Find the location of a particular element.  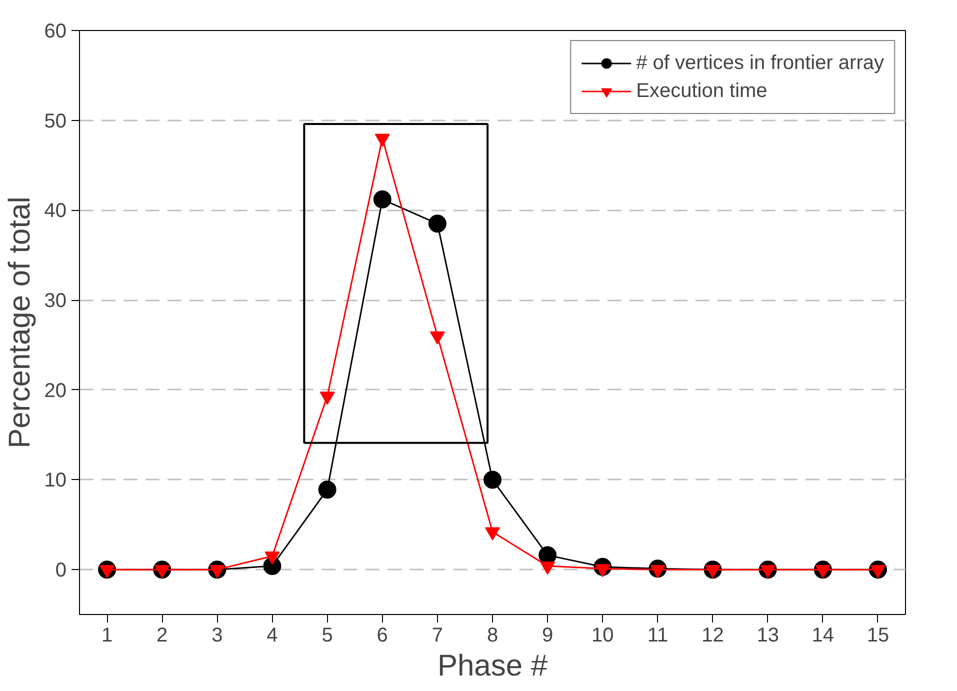

x-tick-label: 15 is located at coordinates (878, 635).